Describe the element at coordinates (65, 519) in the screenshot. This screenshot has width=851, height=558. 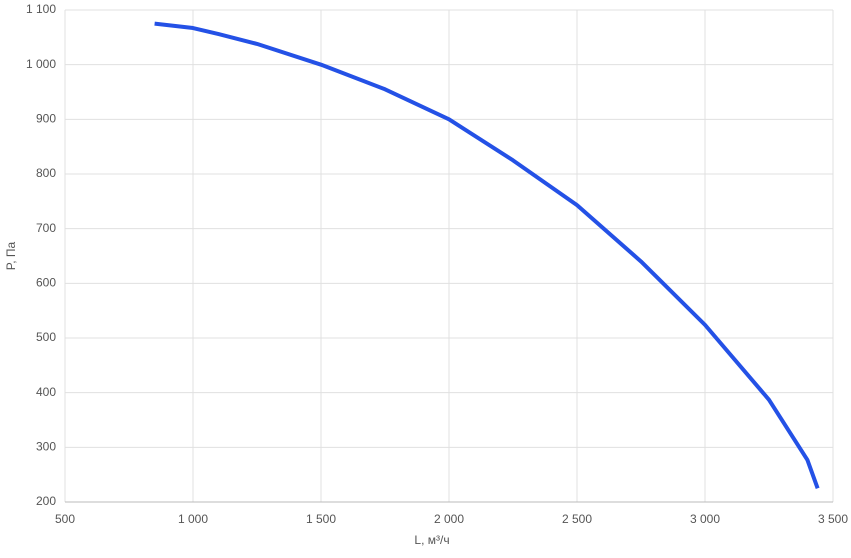
I see `x-tick-label: 500` at that location.